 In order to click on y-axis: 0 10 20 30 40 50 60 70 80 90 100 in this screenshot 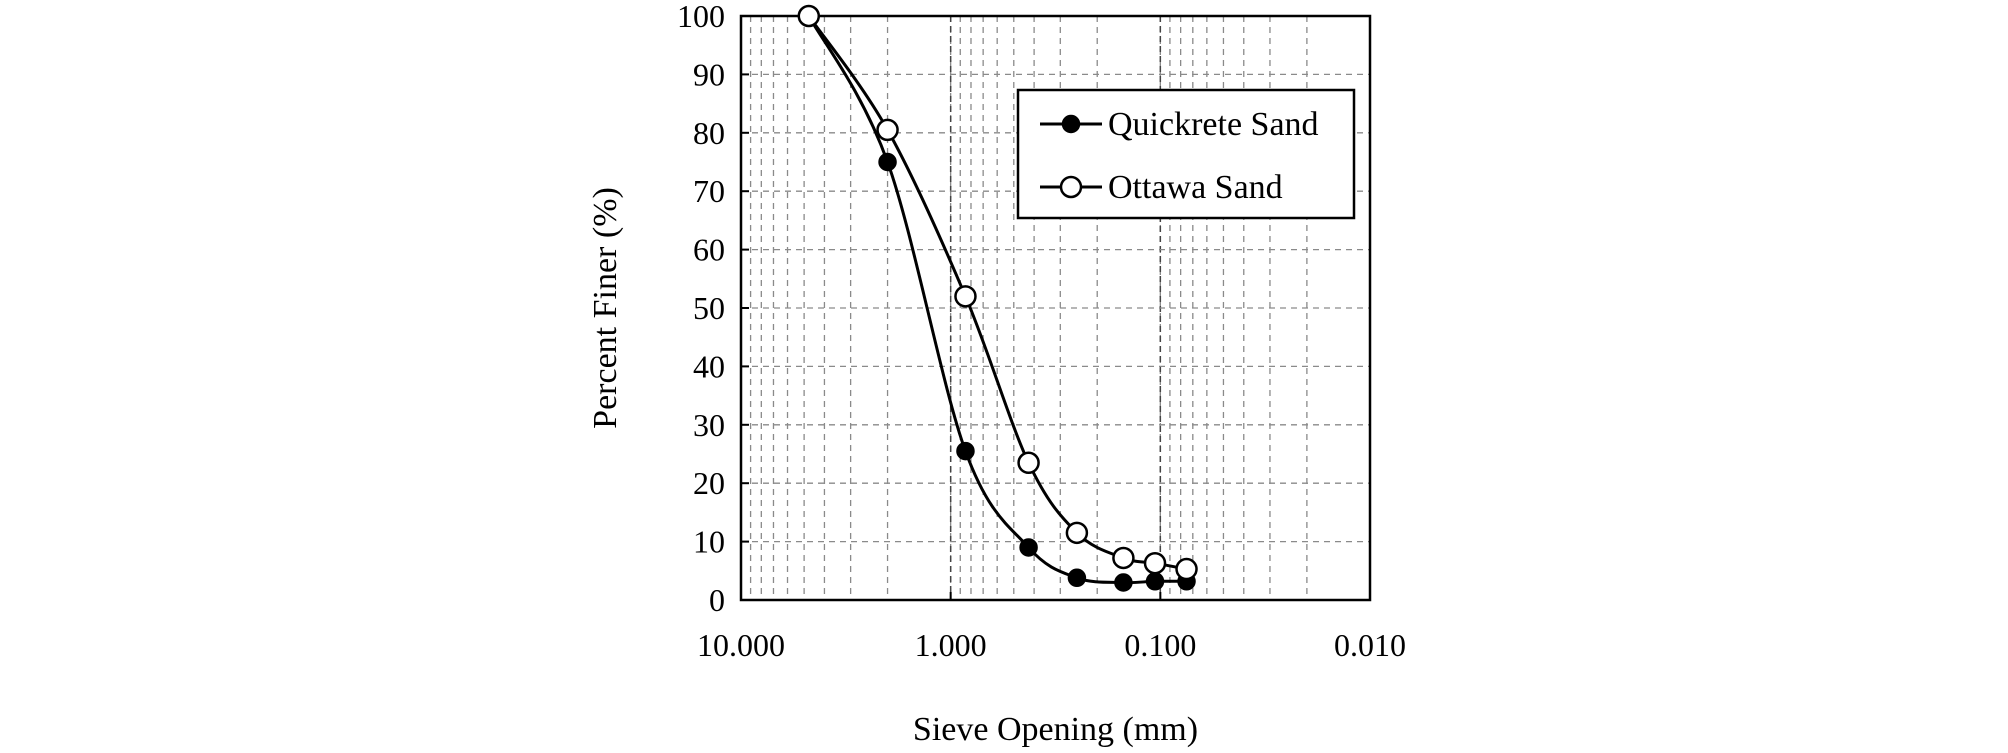, I will do `click(713, 309)`.